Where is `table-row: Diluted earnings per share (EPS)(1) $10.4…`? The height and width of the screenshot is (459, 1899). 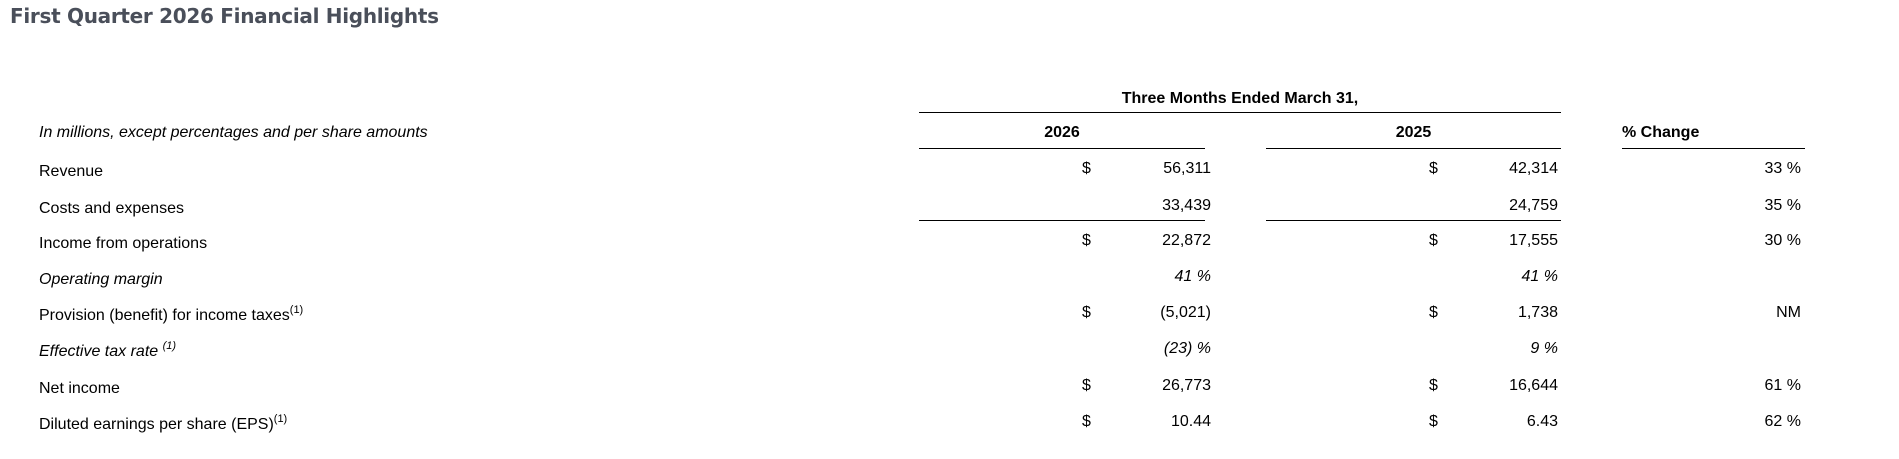
table-row: Diluted earnings per share (EPS)(1) $10.4… is located at coordinates (949, 424).